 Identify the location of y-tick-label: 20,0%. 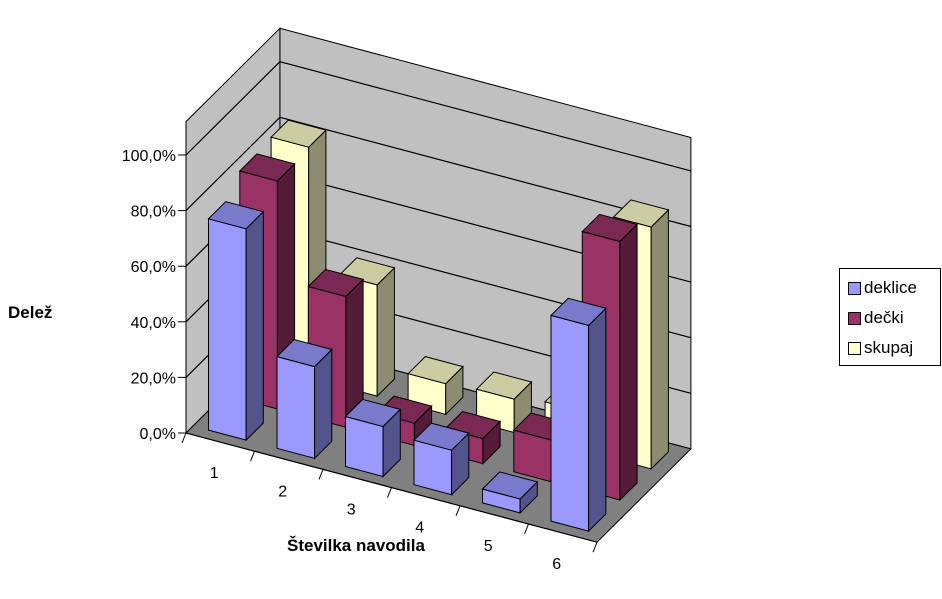
(153, 378).